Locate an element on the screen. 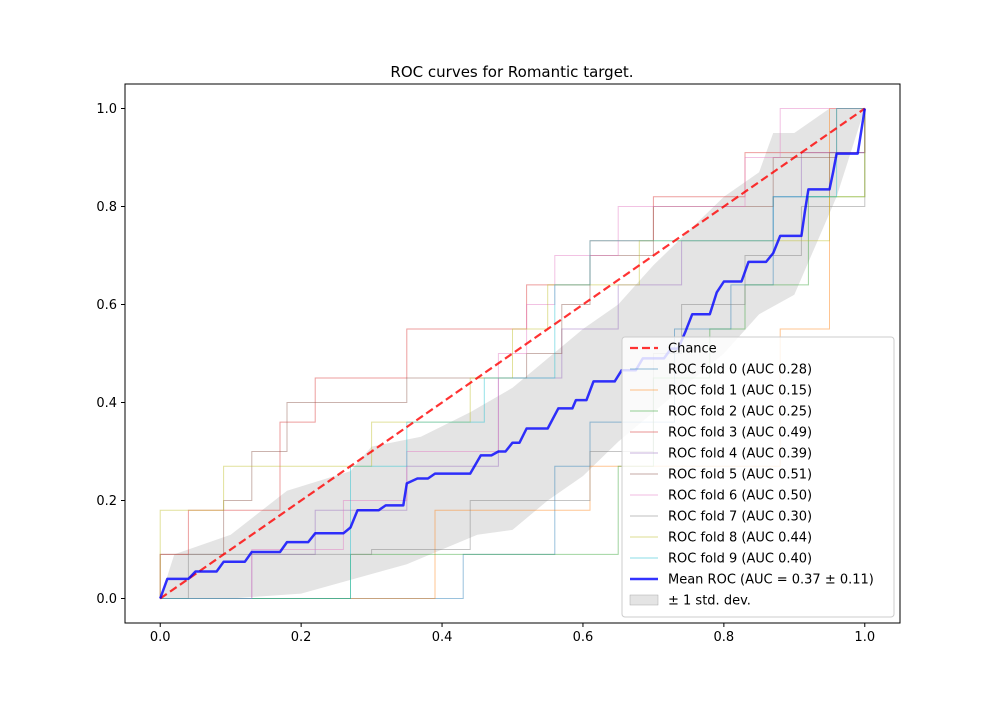 The image size is (1000, 704). y-tick-label: 0.0 is located at coordinates (106, 599).